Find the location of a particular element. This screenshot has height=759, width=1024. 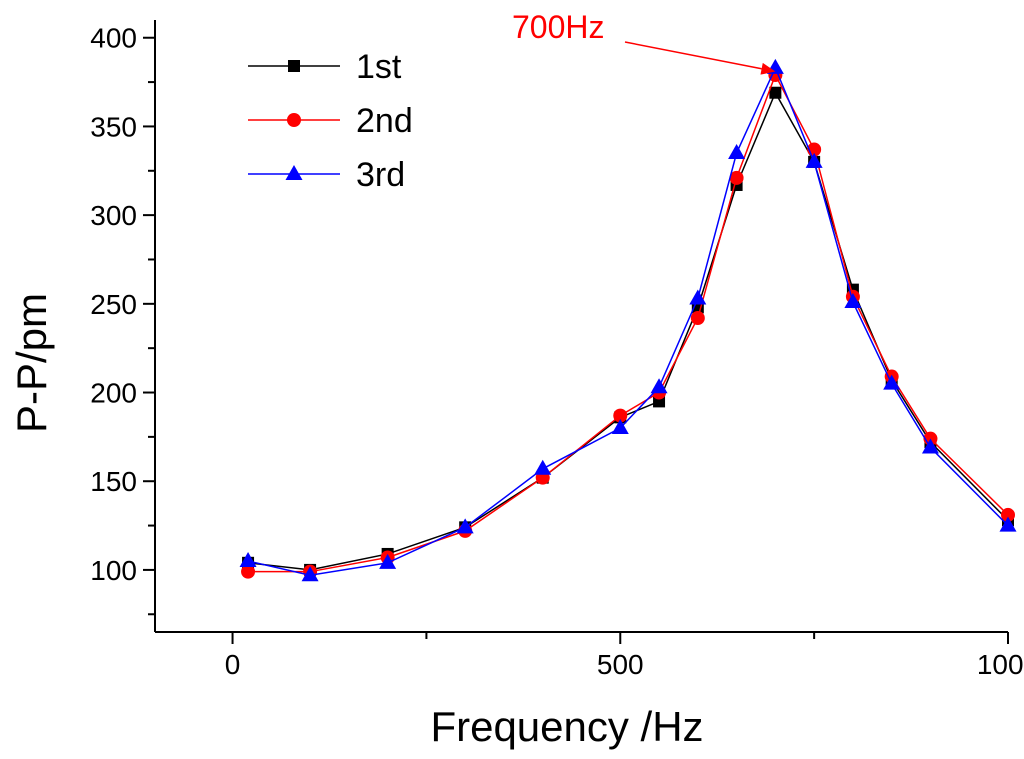

x-tick-label: 500 is located at coordinates (620, 664).